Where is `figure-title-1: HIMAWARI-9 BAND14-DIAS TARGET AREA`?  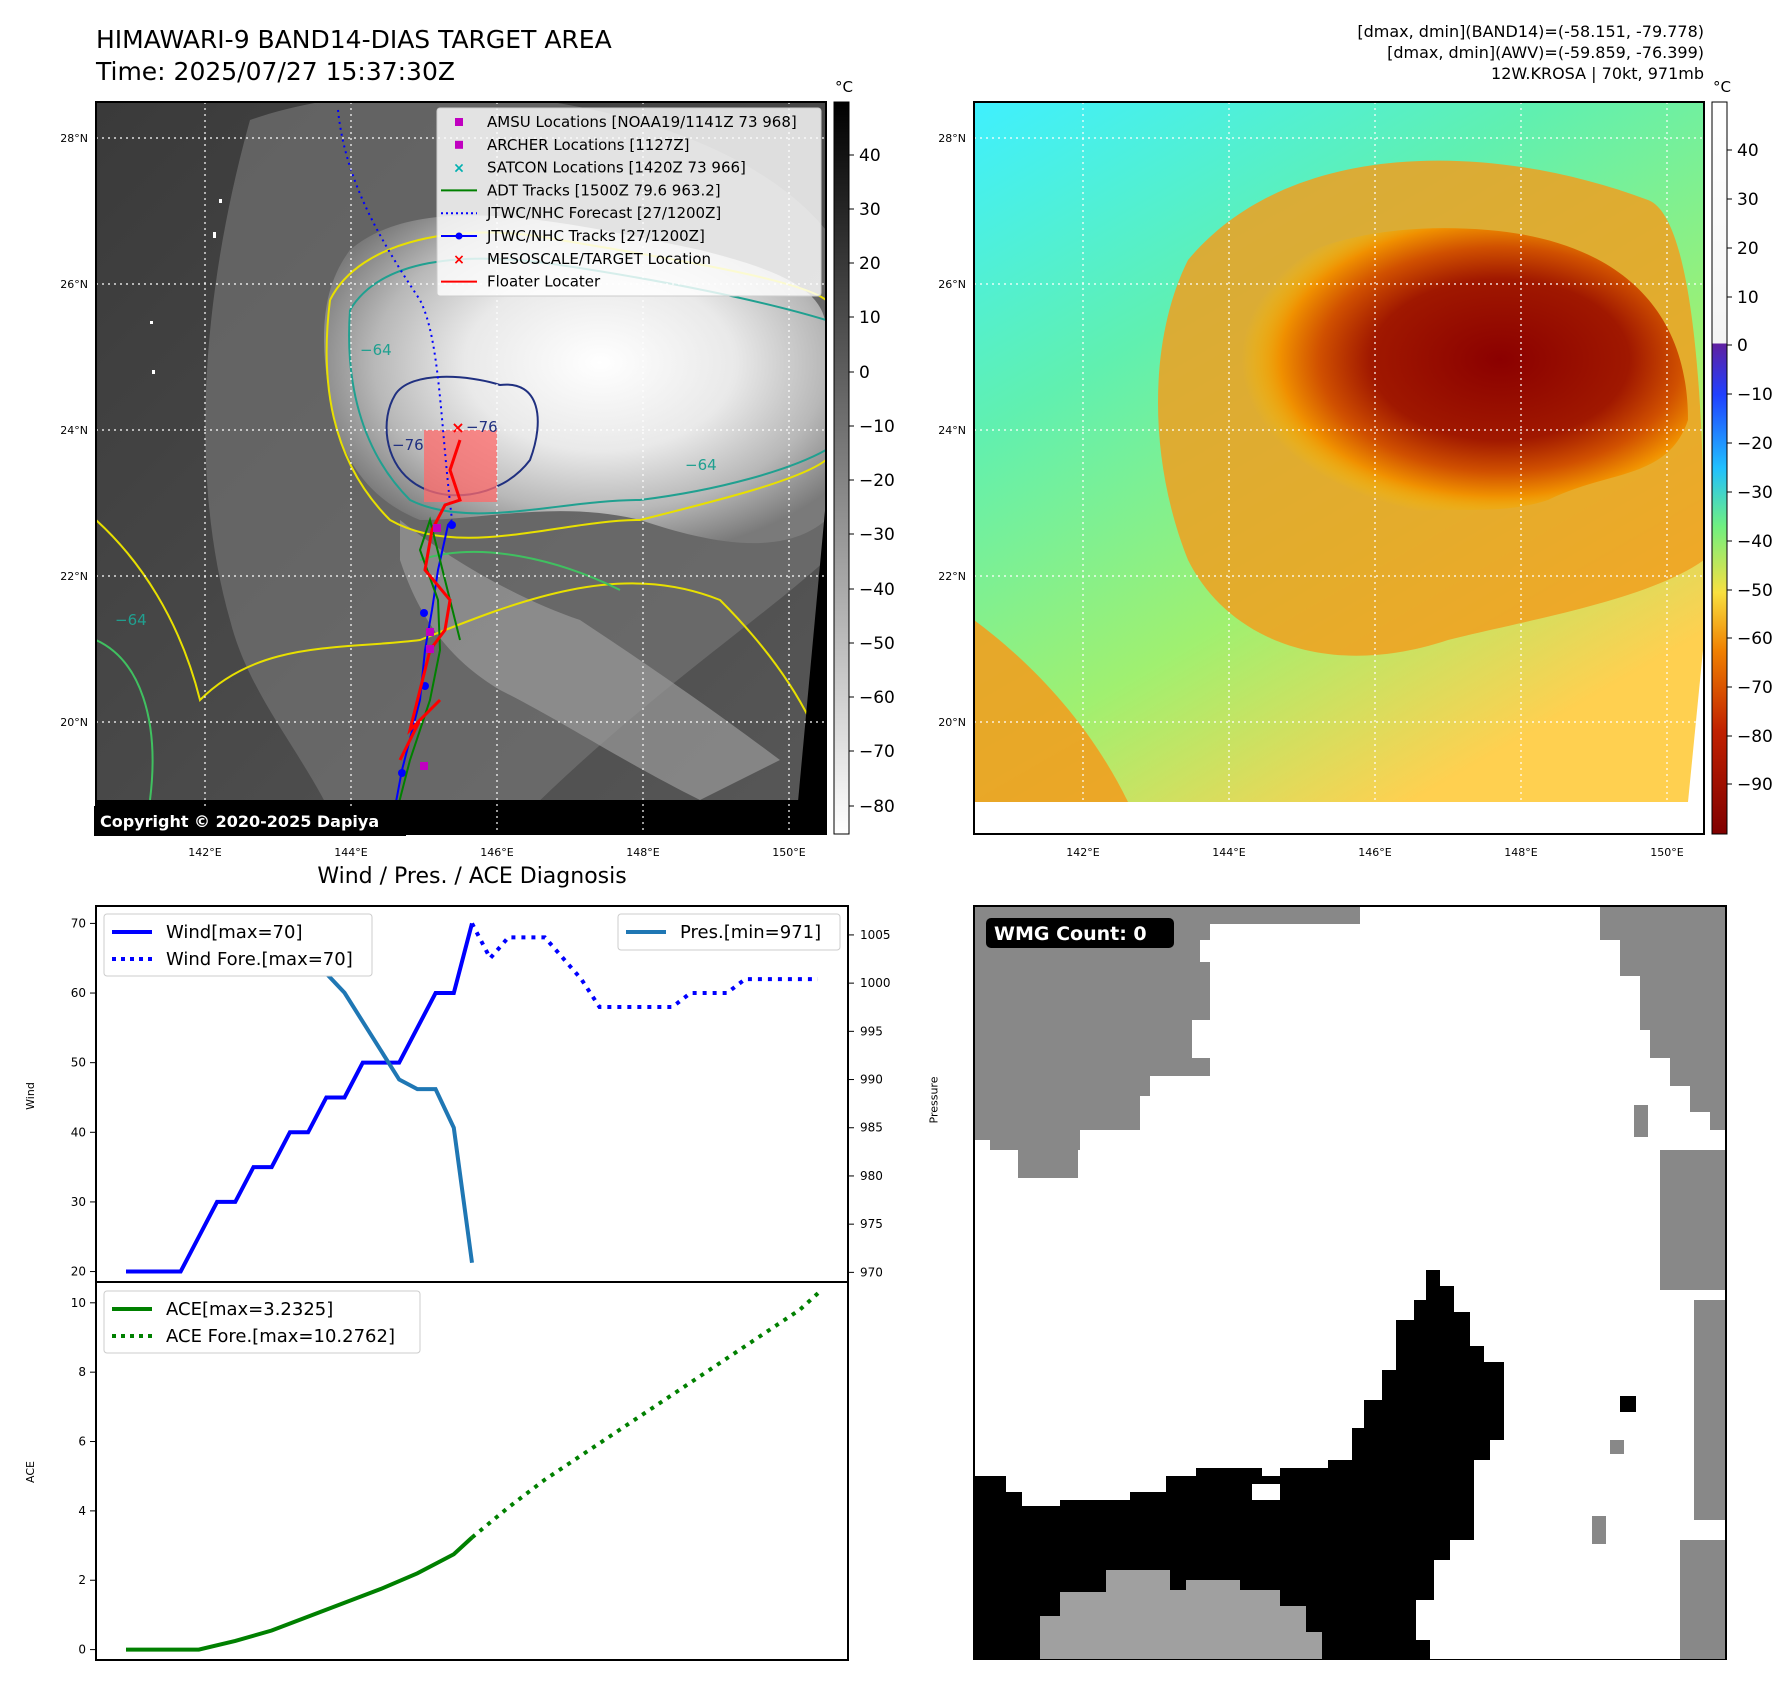
figure-title-1: HIMAWARI-9 BAND14-DIAS TARGET AREA is located at coordinates (354, 39).